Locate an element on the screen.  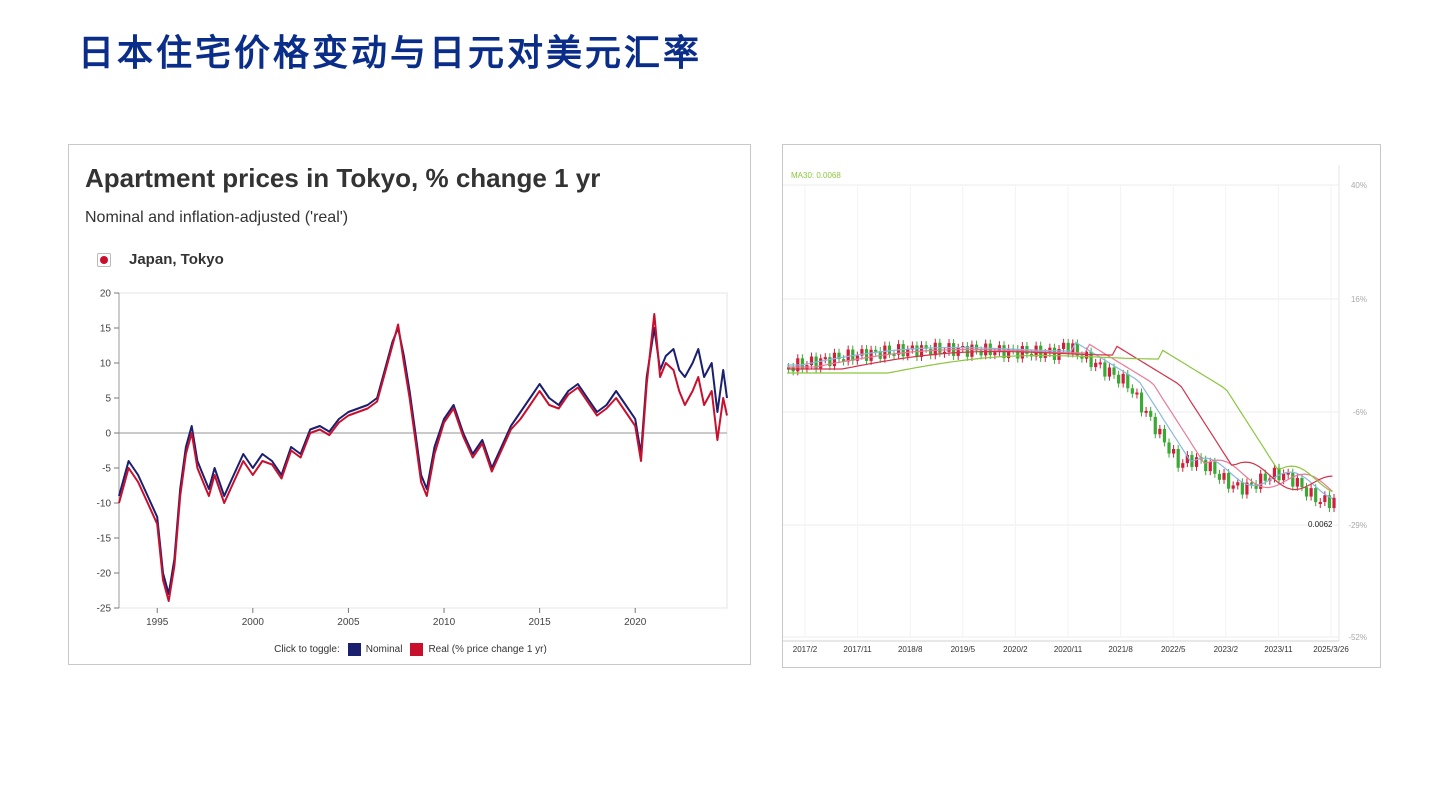
y-tick-label: 15 is located at coordinates (106, 329).